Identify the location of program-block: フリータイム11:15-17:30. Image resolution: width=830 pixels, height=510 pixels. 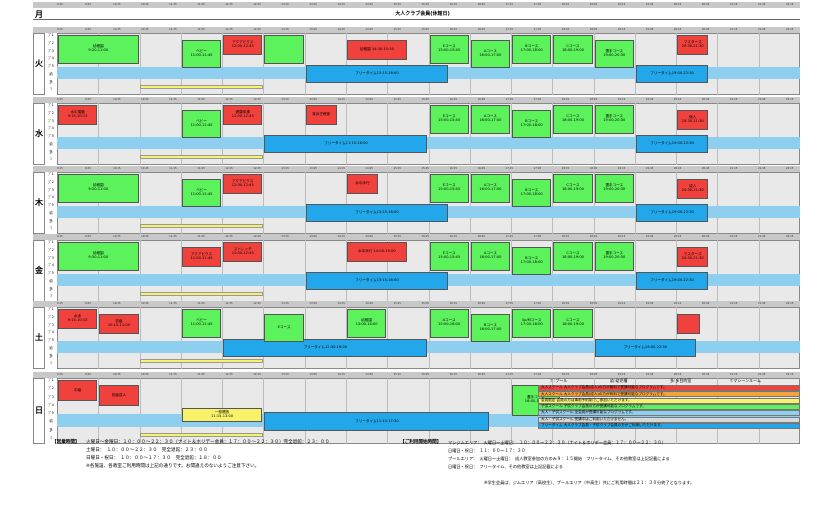
(377, 421).